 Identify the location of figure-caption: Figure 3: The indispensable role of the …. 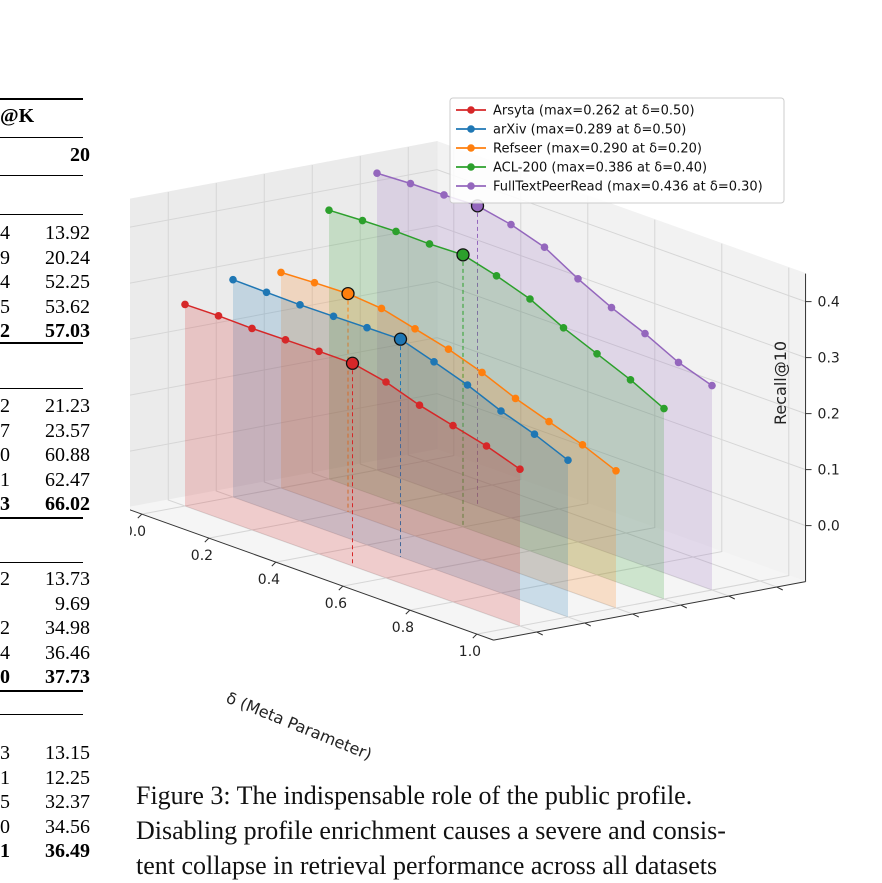
(476, 830).